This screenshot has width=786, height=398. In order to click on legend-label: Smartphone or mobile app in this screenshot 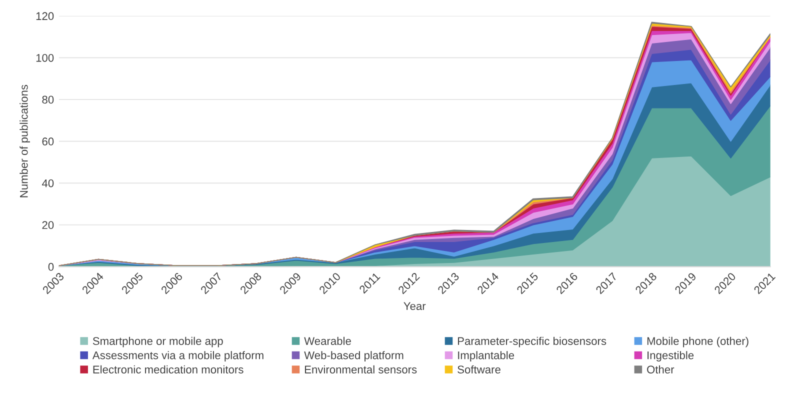, I will do `click(157, 342)`.